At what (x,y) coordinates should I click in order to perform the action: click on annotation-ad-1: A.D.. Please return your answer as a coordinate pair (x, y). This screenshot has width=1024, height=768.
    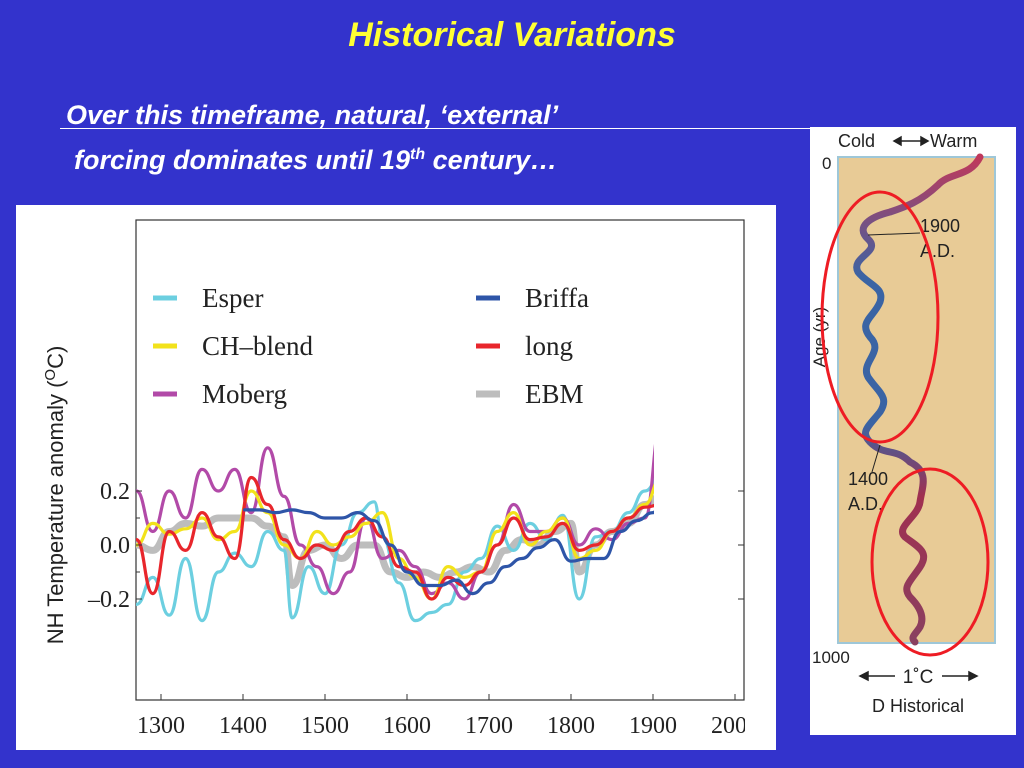
    Looking at the image, I should click on (937, 251).